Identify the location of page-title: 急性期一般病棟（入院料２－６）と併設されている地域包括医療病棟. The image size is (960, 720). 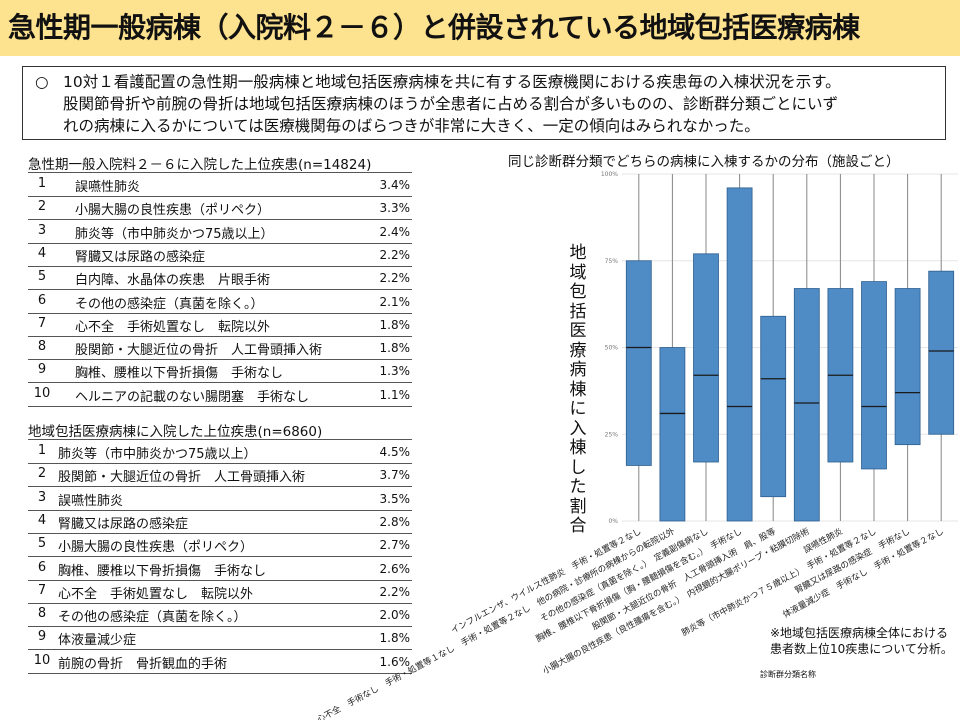
(434, 27).